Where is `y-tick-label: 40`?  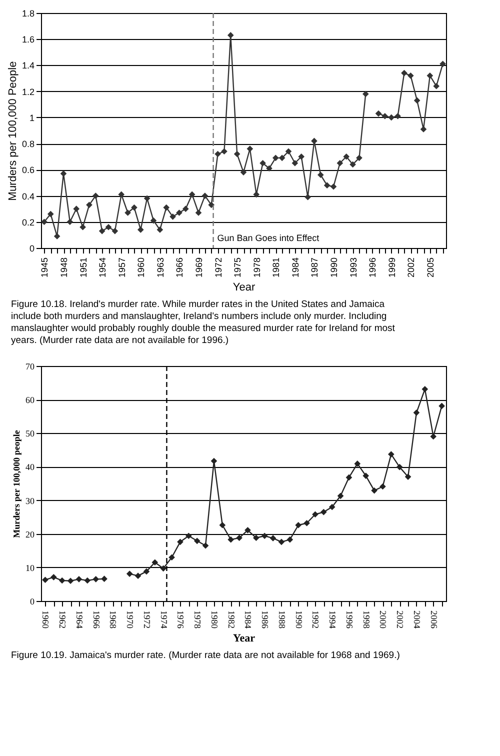 y-tick-label: 40 is located at coordinates (30, 467).